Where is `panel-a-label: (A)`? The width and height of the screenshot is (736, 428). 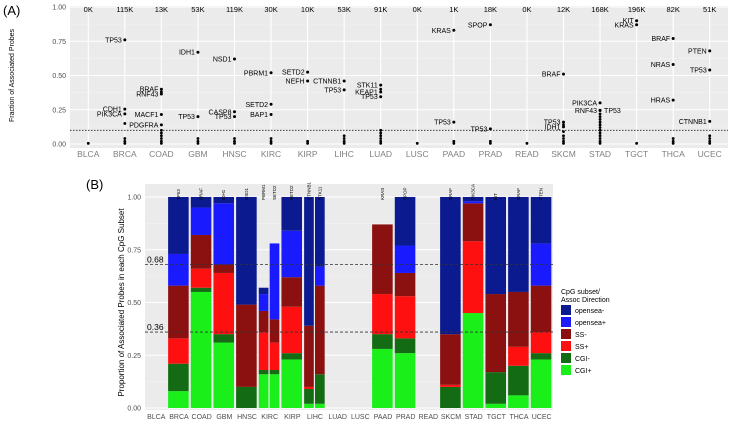 panel-a-label: (A) is located at coordinates (11, 10).